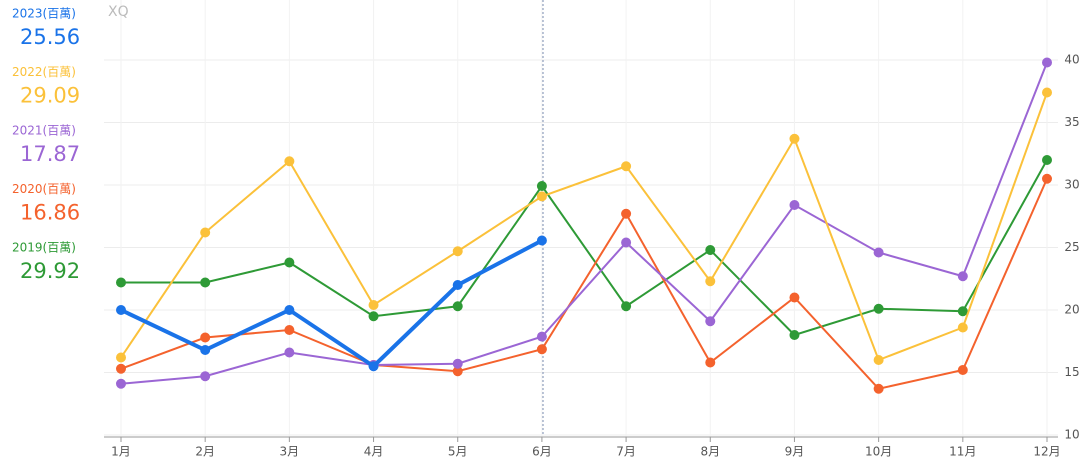  What do you see at coordinates (795, 452) in the screenshot?
I see `x-tick-label: 9月` at bounding box center [795, 452].